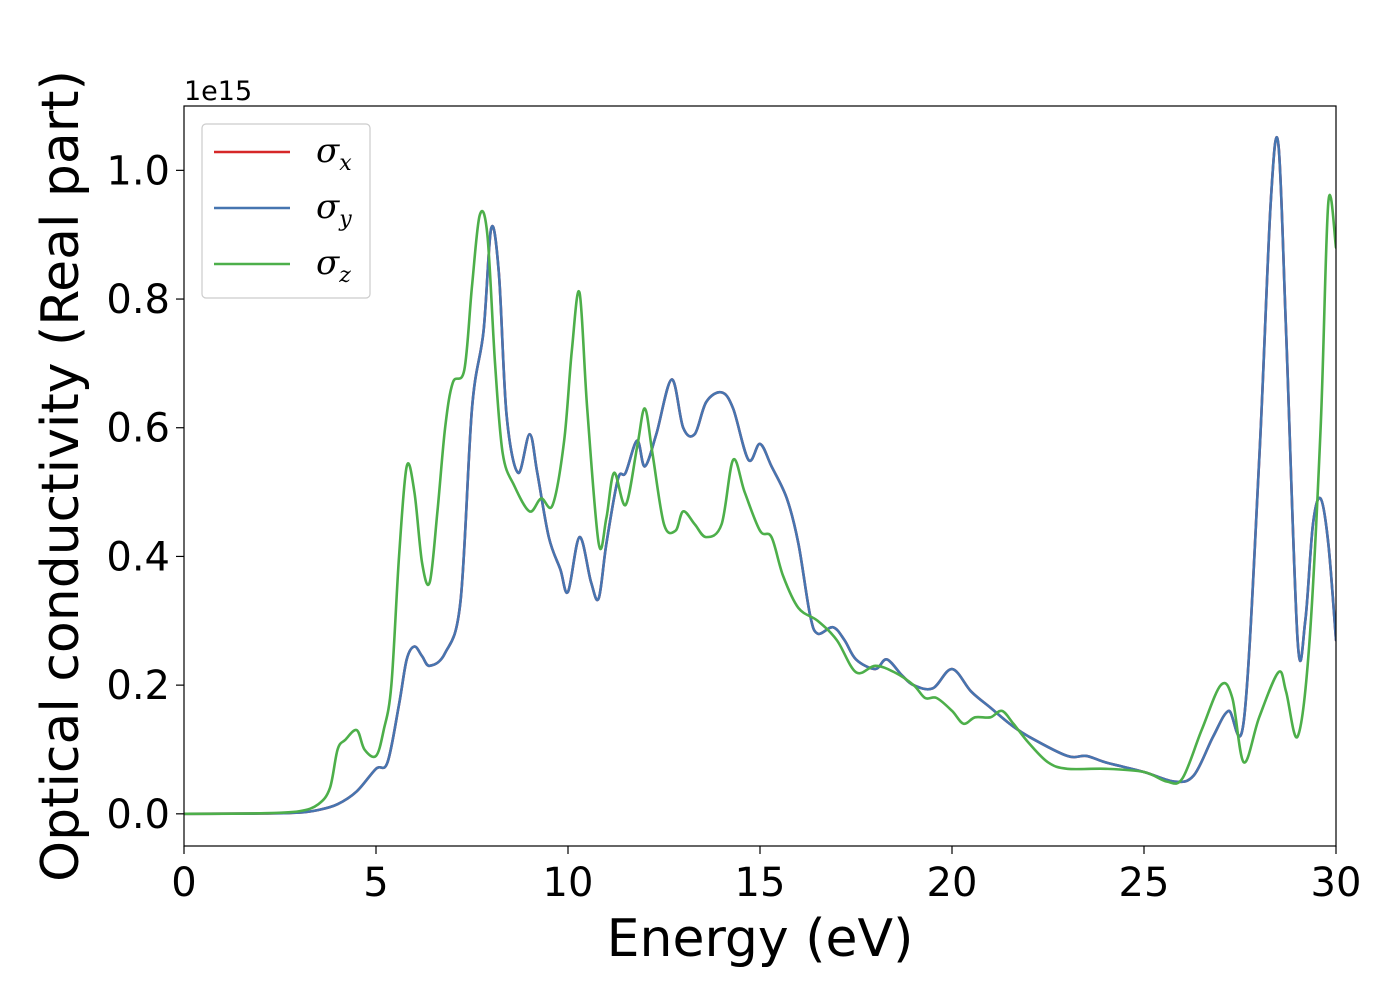  I want to click on x-tick-label: 0, so click(183, 883).